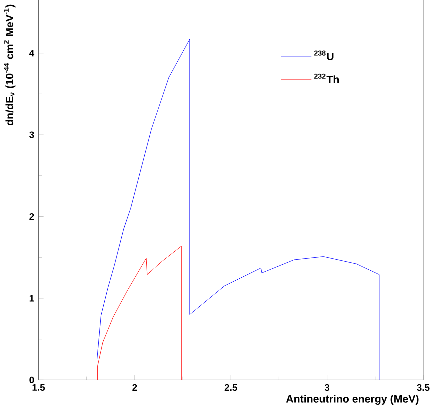  Describe the element at coordinates (10, 65) in the screenshot. I see `text: dn/dE$_{ν}$ (10$^{-44}$ cm$^{2}$ MeV$^{-1}$)` at that location.